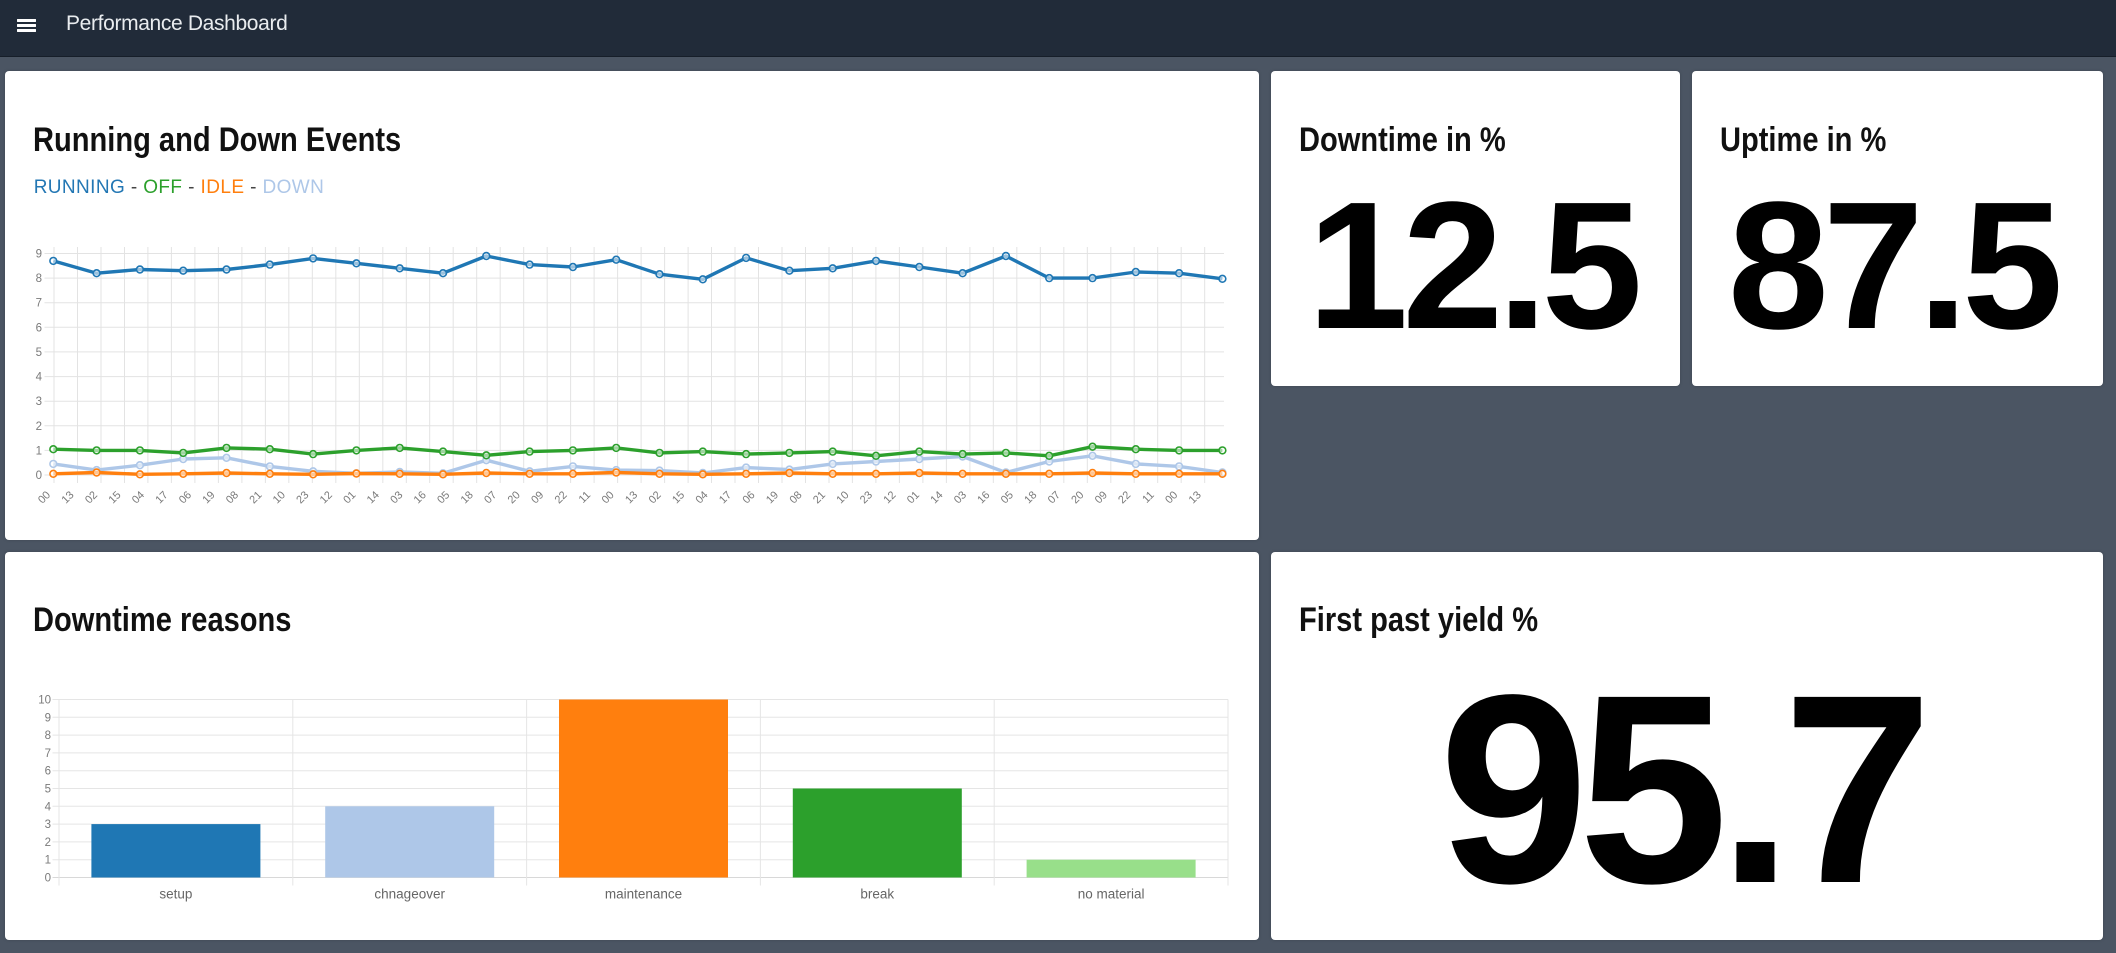 The width and height of the screenshot is (2116, 953). I want to click on svg-text: no material, so click(1111, 893).